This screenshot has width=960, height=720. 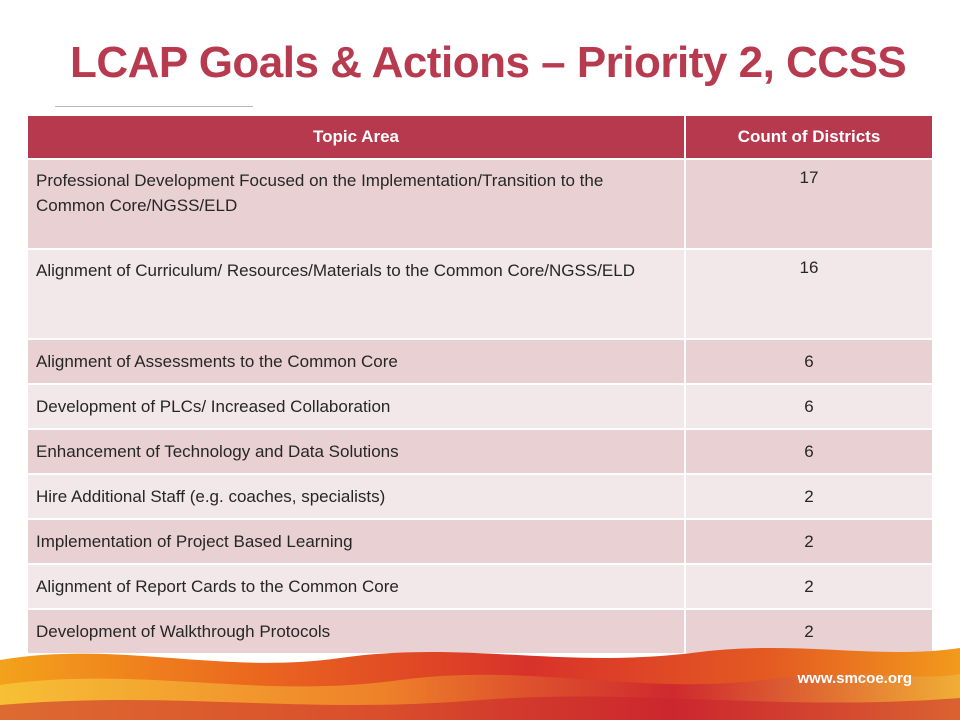 What do you see at coordinates (356, 631) in the screenshot?
I see `topic-cell: Development of Walkthrough Protocols` at bounding box center [356, 631].